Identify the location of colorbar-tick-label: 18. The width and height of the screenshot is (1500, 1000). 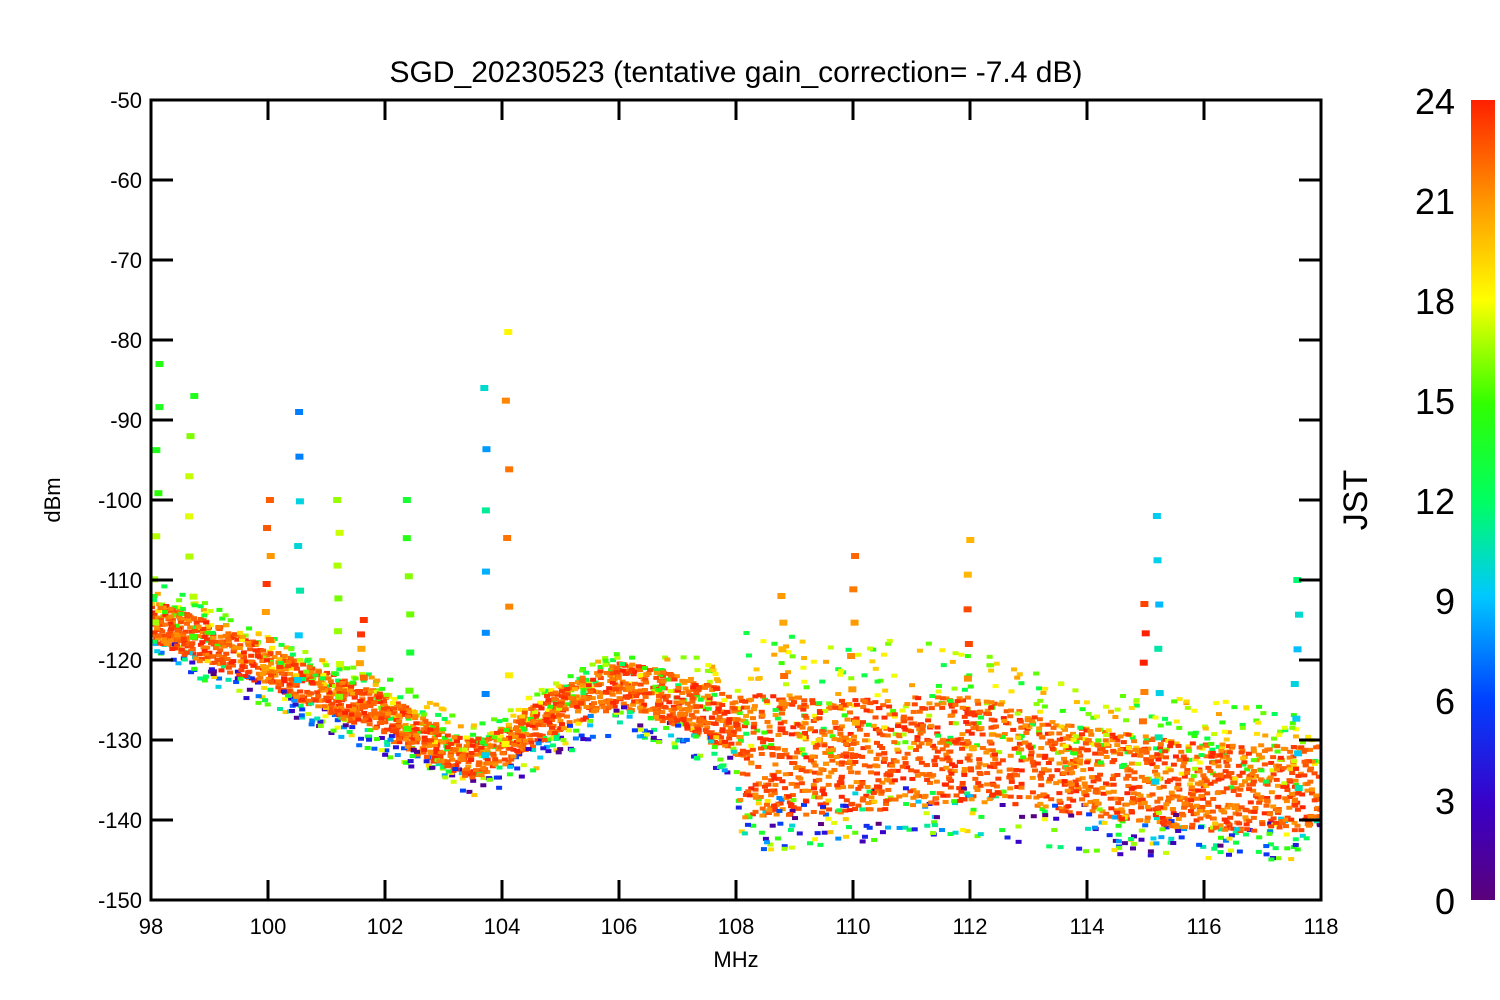
(1435, 301).